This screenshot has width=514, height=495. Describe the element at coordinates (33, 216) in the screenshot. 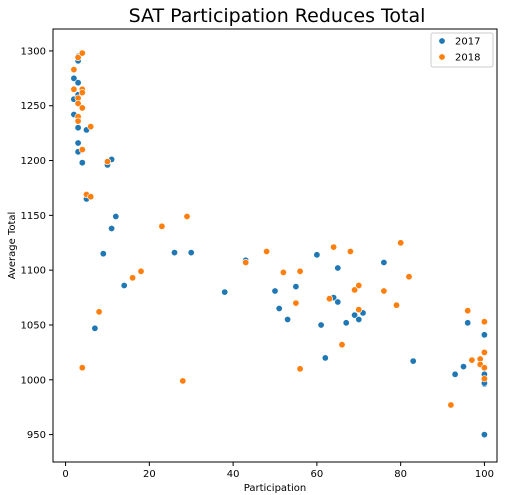

I see `y-tick-label: 1150` at that location.